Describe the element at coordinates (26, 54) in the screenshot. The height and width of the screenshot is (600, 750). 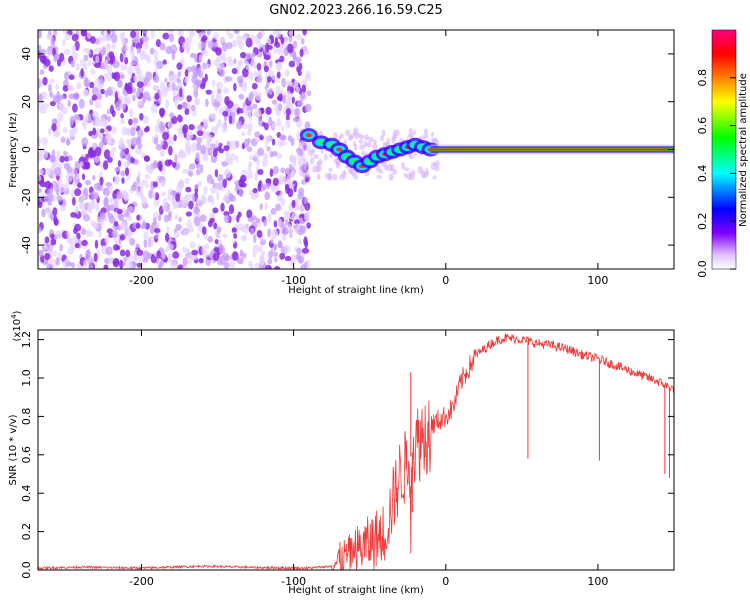
I see `y-tick-label: 40` at that location.